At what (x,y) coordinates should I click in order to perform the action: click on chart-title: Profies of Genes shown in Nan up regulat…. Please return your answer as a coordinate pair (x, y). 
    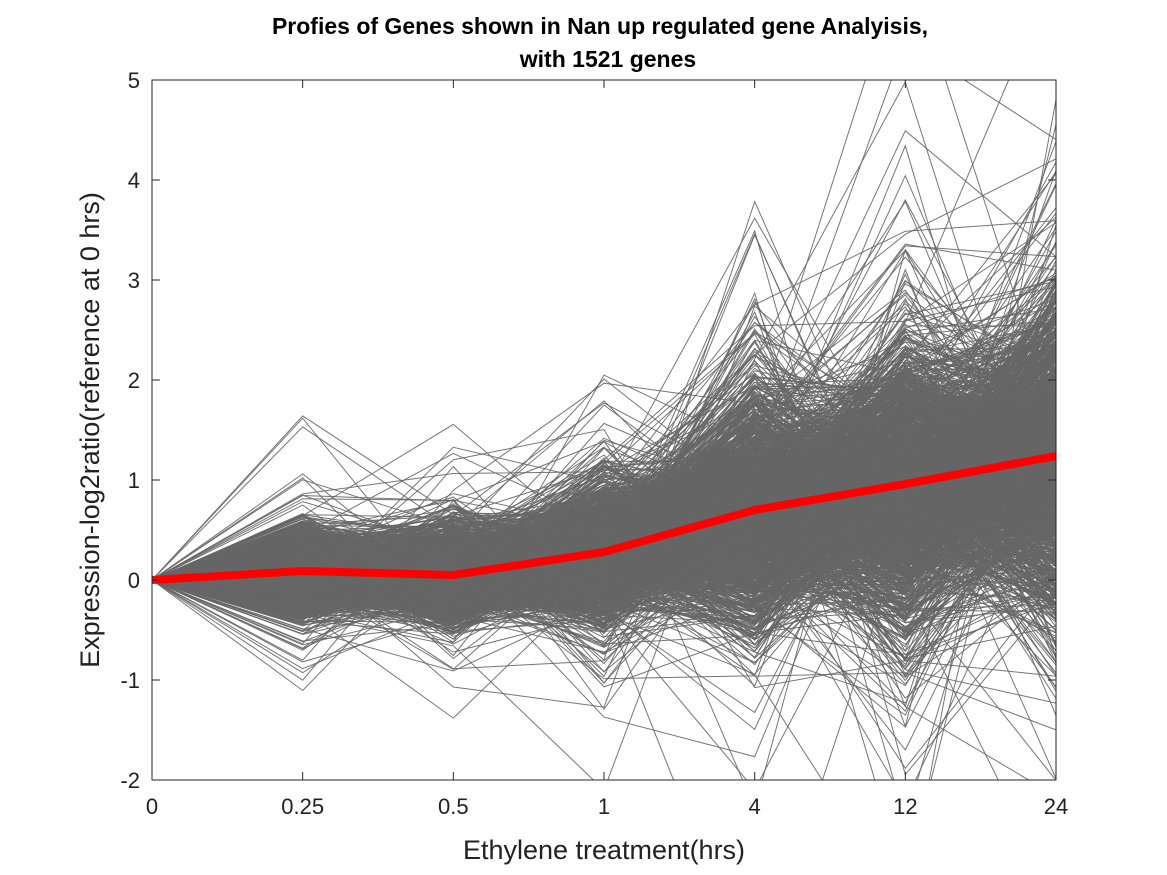
    Looking at the image, I should click on (600, 26).